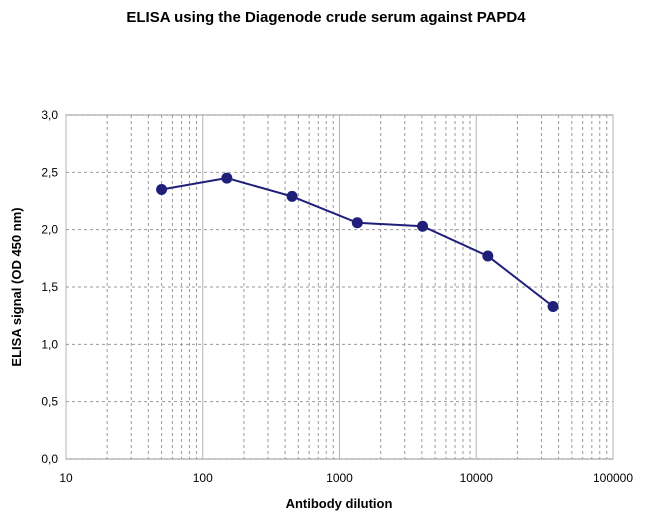 This screenshot has width=650, height=522. What do you see at coordinates (49, 230) in the screenshot?
I see `y-tick-label: 2,0` at bounding box center [49, 230].